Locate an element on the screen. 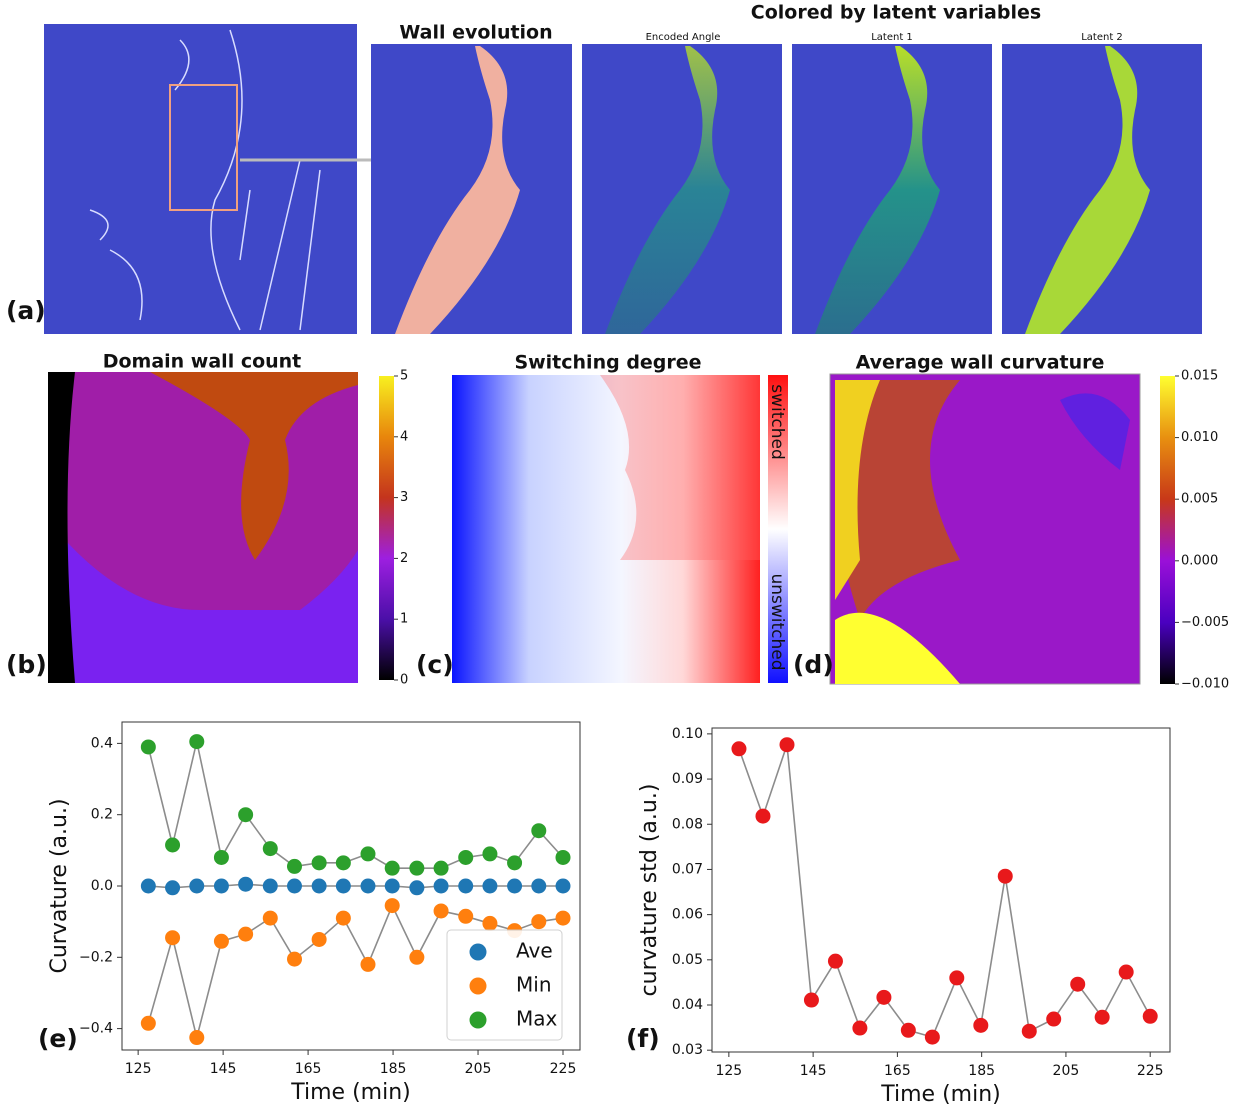  colorbar-tick-label: −0.010 is located at coordinates (1205, 684).